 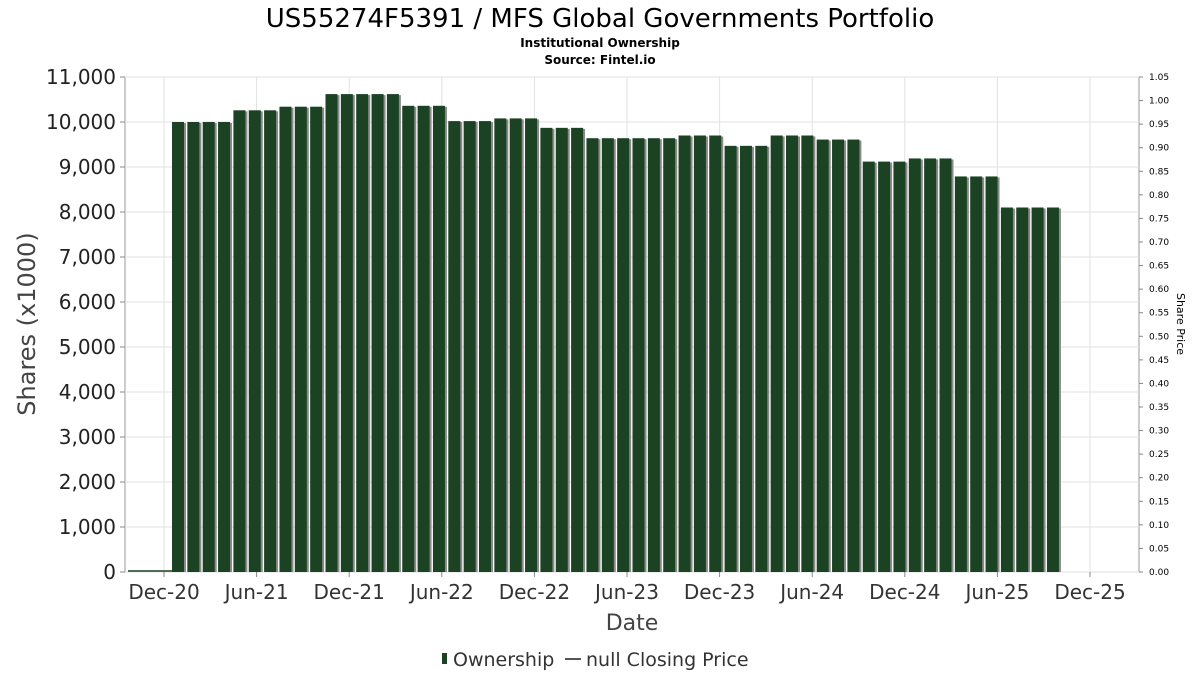 I want to click on chart-subtitle: Institutional Ownership, so click(x=600, y=43).